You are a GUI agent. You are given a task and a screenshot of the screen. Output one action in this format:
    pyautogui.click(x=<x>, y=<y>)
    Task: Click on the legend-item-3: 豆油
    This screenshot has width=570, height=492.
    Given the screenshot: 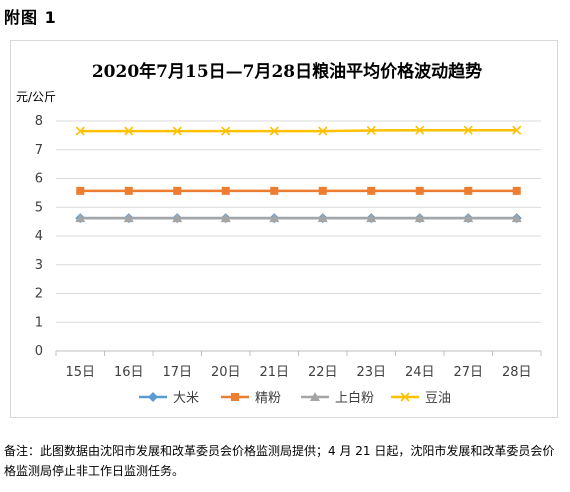 What is the action you would take?
    pyautogui.click(x=421, y=398)
    